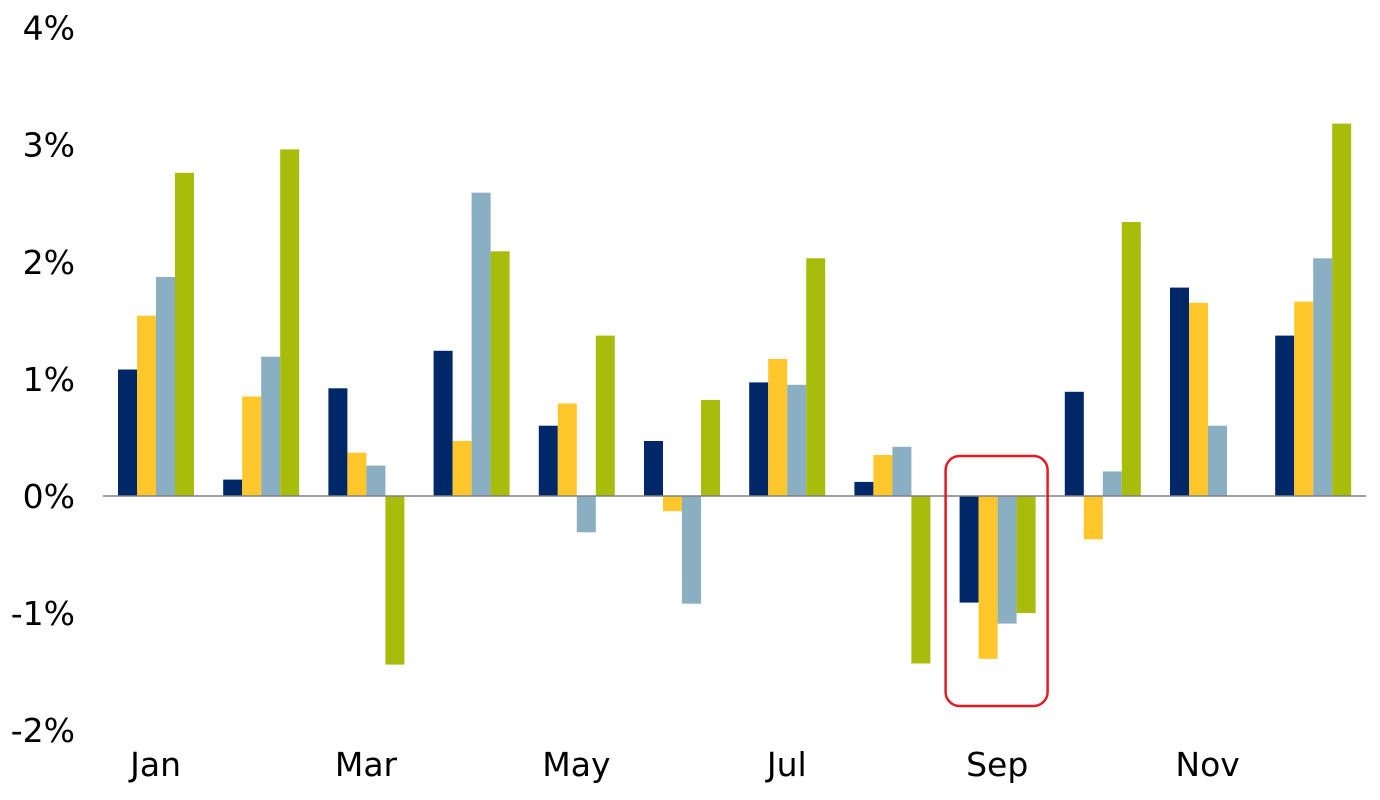 This screenshot has height=800, width=1380. What do you see at coordinates (567, 449) in the screenshot?
I see `bar-may-s2` at bounding box center [567, 449].